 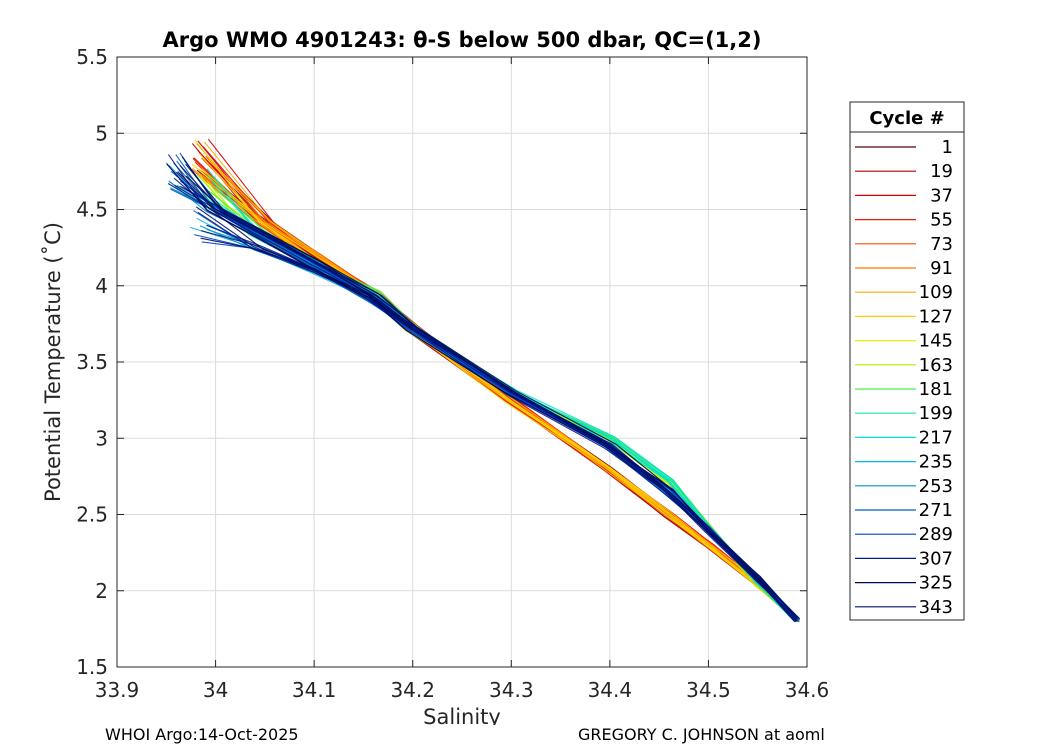 What do you see at coordinates (936, 341) in the screenshot?
I see `legend-label: 145` at bounding box center [936, 341].